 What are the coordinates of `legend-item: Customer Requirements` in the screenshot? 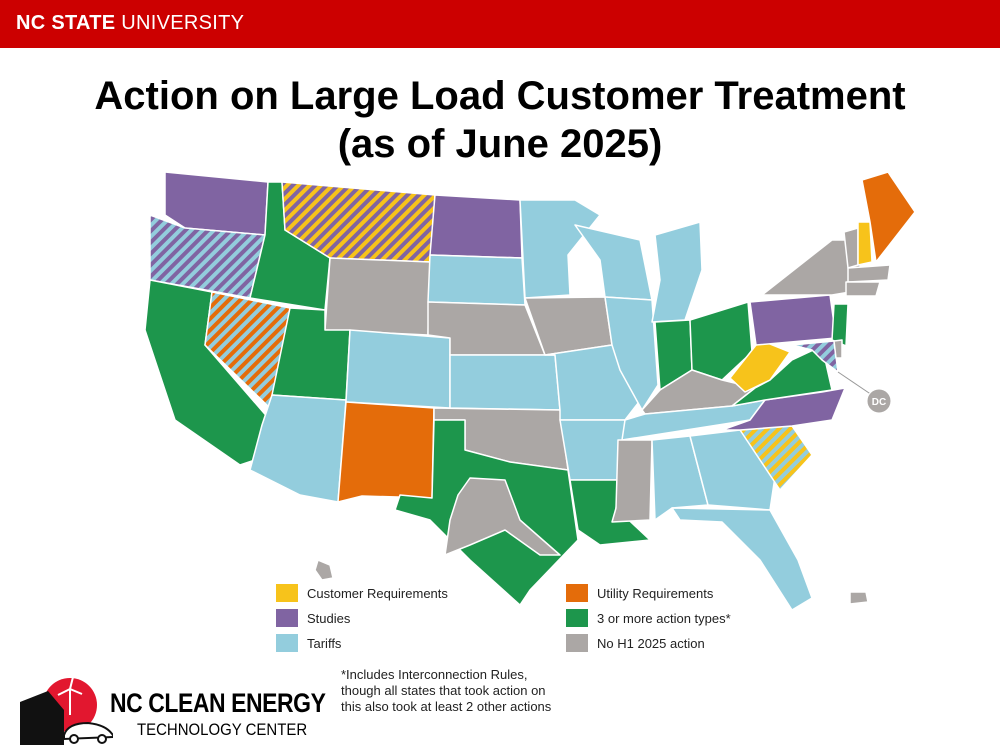 It's located at (362, 593).